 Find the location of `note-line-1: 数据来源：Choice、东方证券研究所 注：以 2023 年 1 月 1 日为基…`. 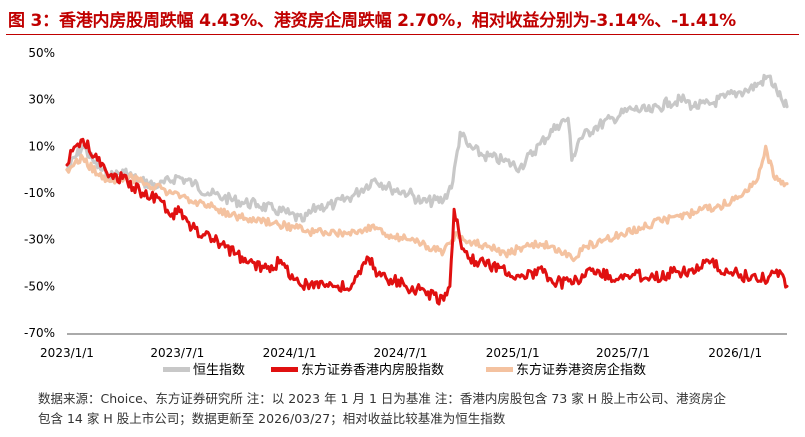

note-line-1: 数据来源：Choice、东方证券研究所 注：以 2023 年 1 月 1 日为基… is located at coordinates (382, 398).